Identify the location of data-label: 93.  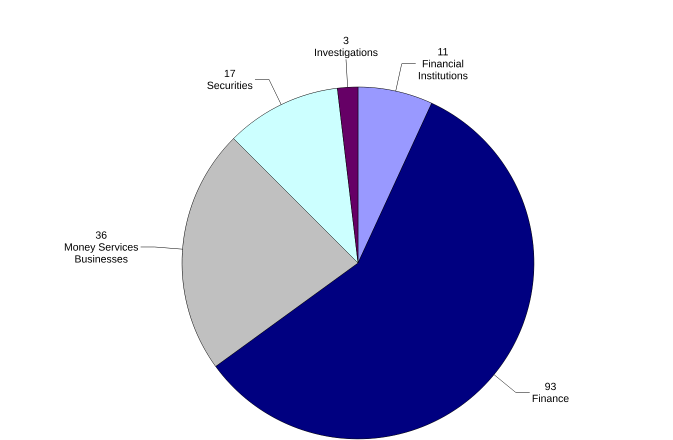
(550, 386).